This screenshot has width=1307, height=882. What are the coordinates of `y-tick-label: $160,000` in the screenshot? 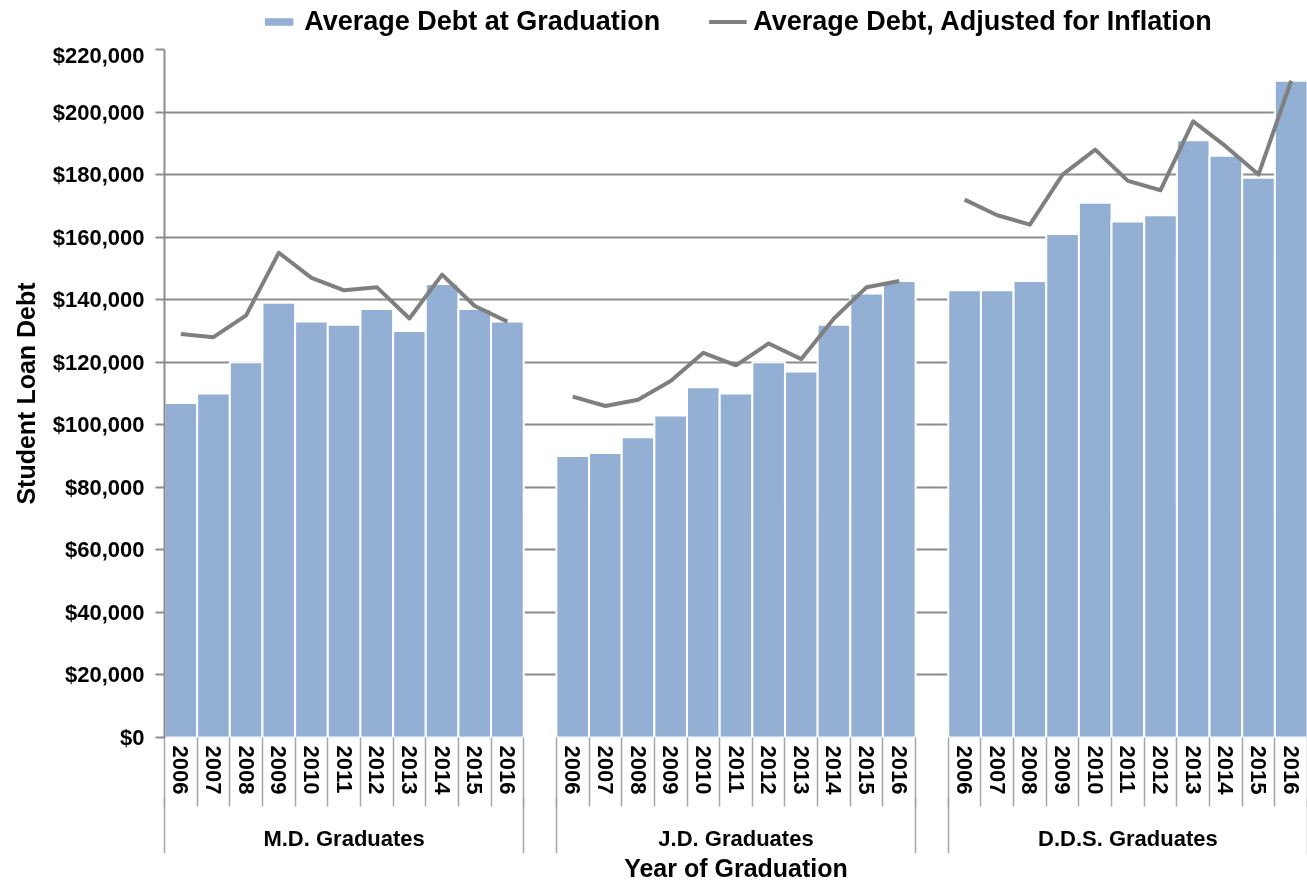 It's located at (98, 237).